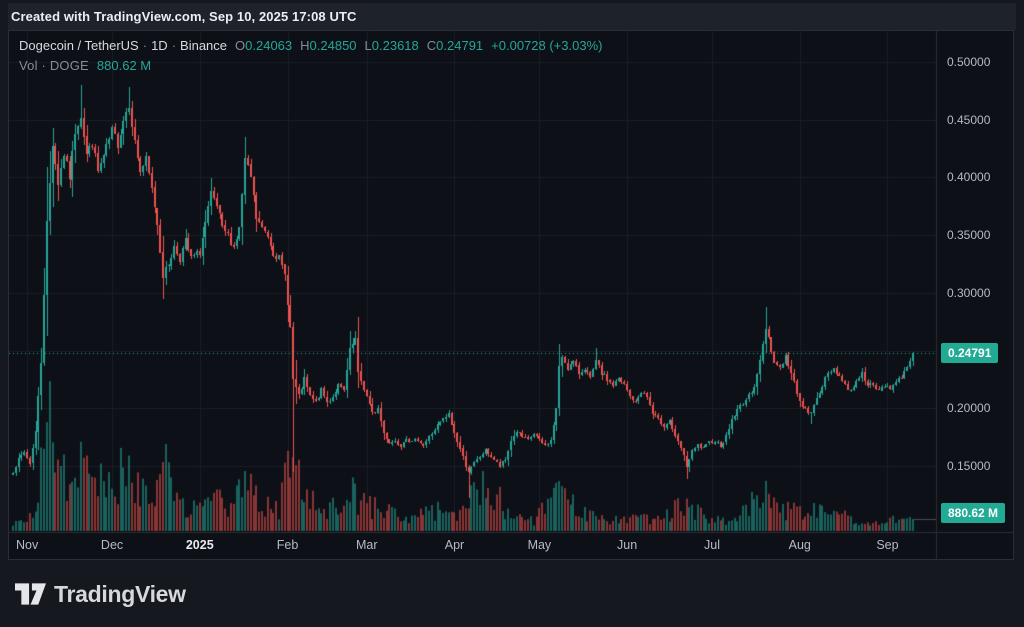 The image size is (1024, 627). What do you see at coordinates (366, 545) in the screenshot?
I see `time-tick-label: Mar` at bounding box center [366, 545].